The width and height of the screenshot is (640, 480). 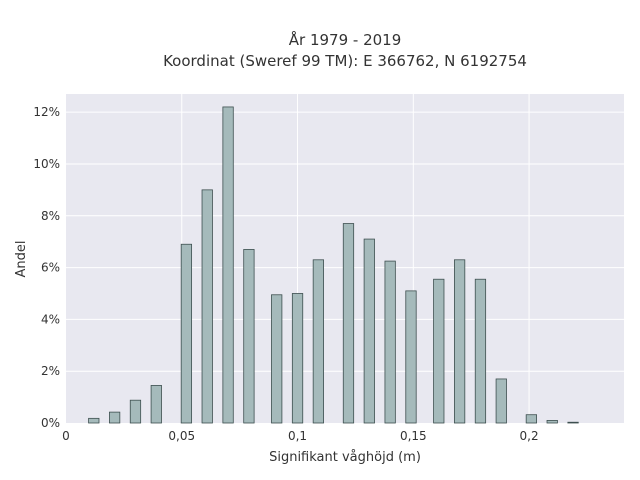 What do you see at coordinates (50, 216) in the screenshot?
I see `y-tick-label: 8%` at bounding box center [50, 216].